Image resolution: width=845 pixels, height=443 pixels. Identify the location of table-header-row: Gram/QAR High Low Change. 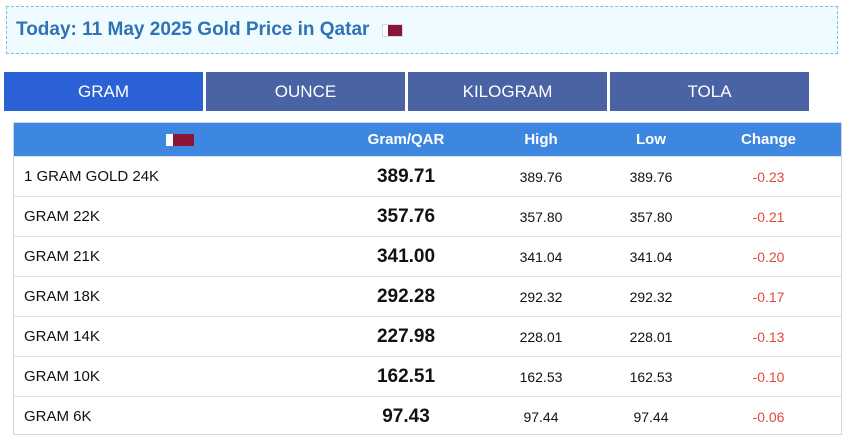
(427, 139).